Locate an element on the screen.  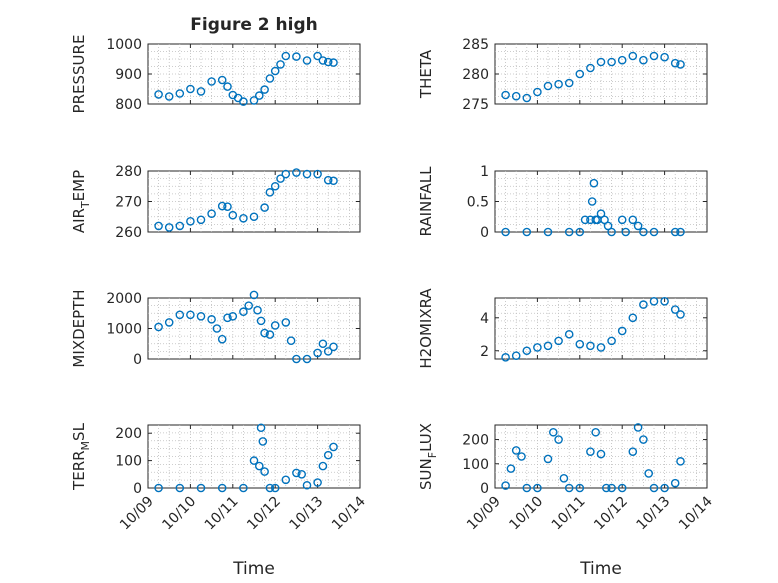
y-tick-label: 4 is located at coordinates (484, 319).